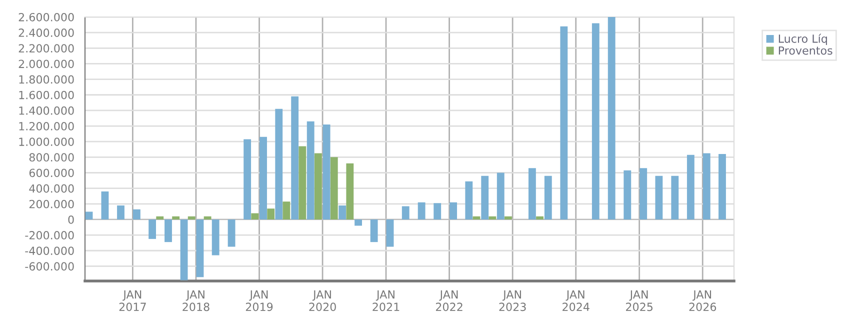  Describe the element at coordinates (46, 17) in the screenshot. I see `y-tick-label: 2.600.000` at that location.